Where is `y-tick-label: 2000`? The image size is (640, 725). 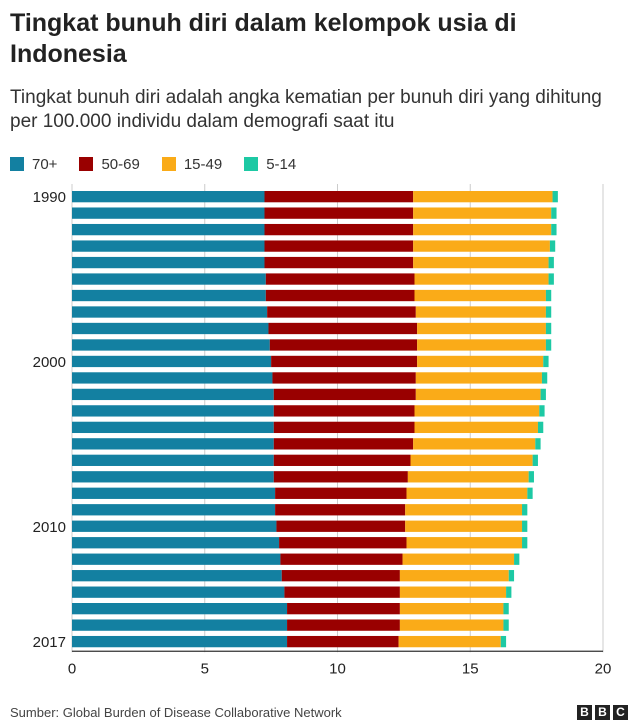 y-tick-label: 2000 is located at coordinates (49, 362).